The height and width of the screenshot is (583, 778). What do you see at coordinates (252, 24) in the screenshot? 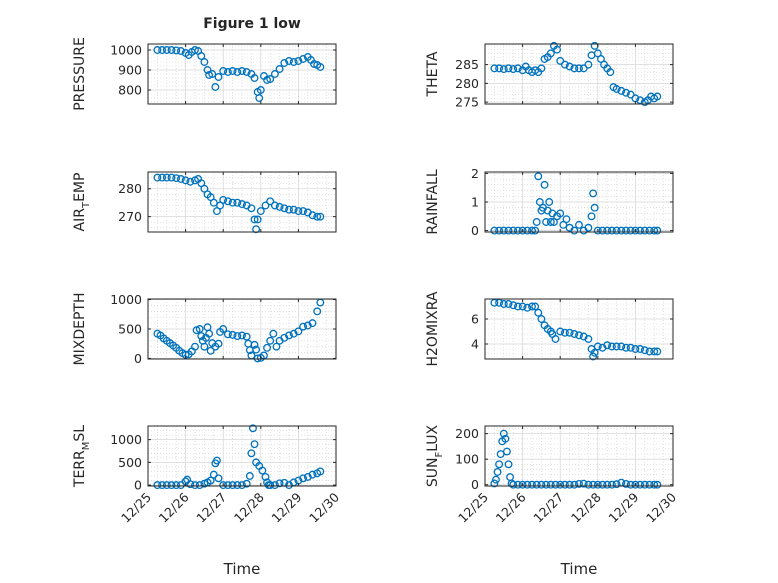
I see `figure-title: Figure 1 low` at bounding box center [252, 24].